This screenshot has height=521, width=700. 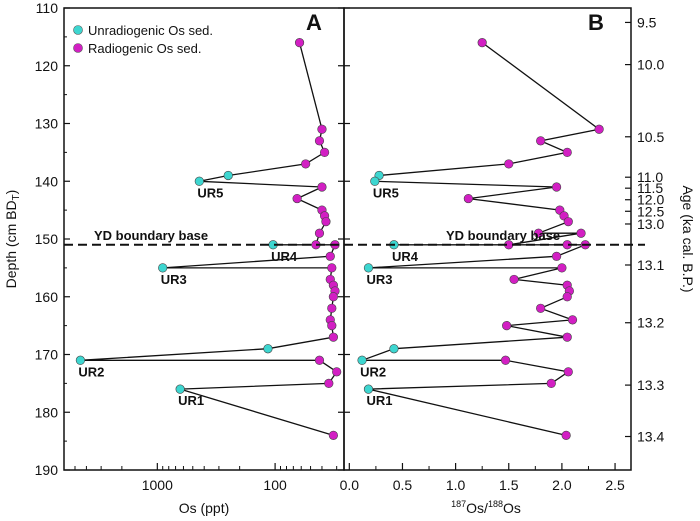 What do you see at coordinates (314, 22) in the screenshot?
I see `panel-a-letter: A` at bounding box center [314, 22].